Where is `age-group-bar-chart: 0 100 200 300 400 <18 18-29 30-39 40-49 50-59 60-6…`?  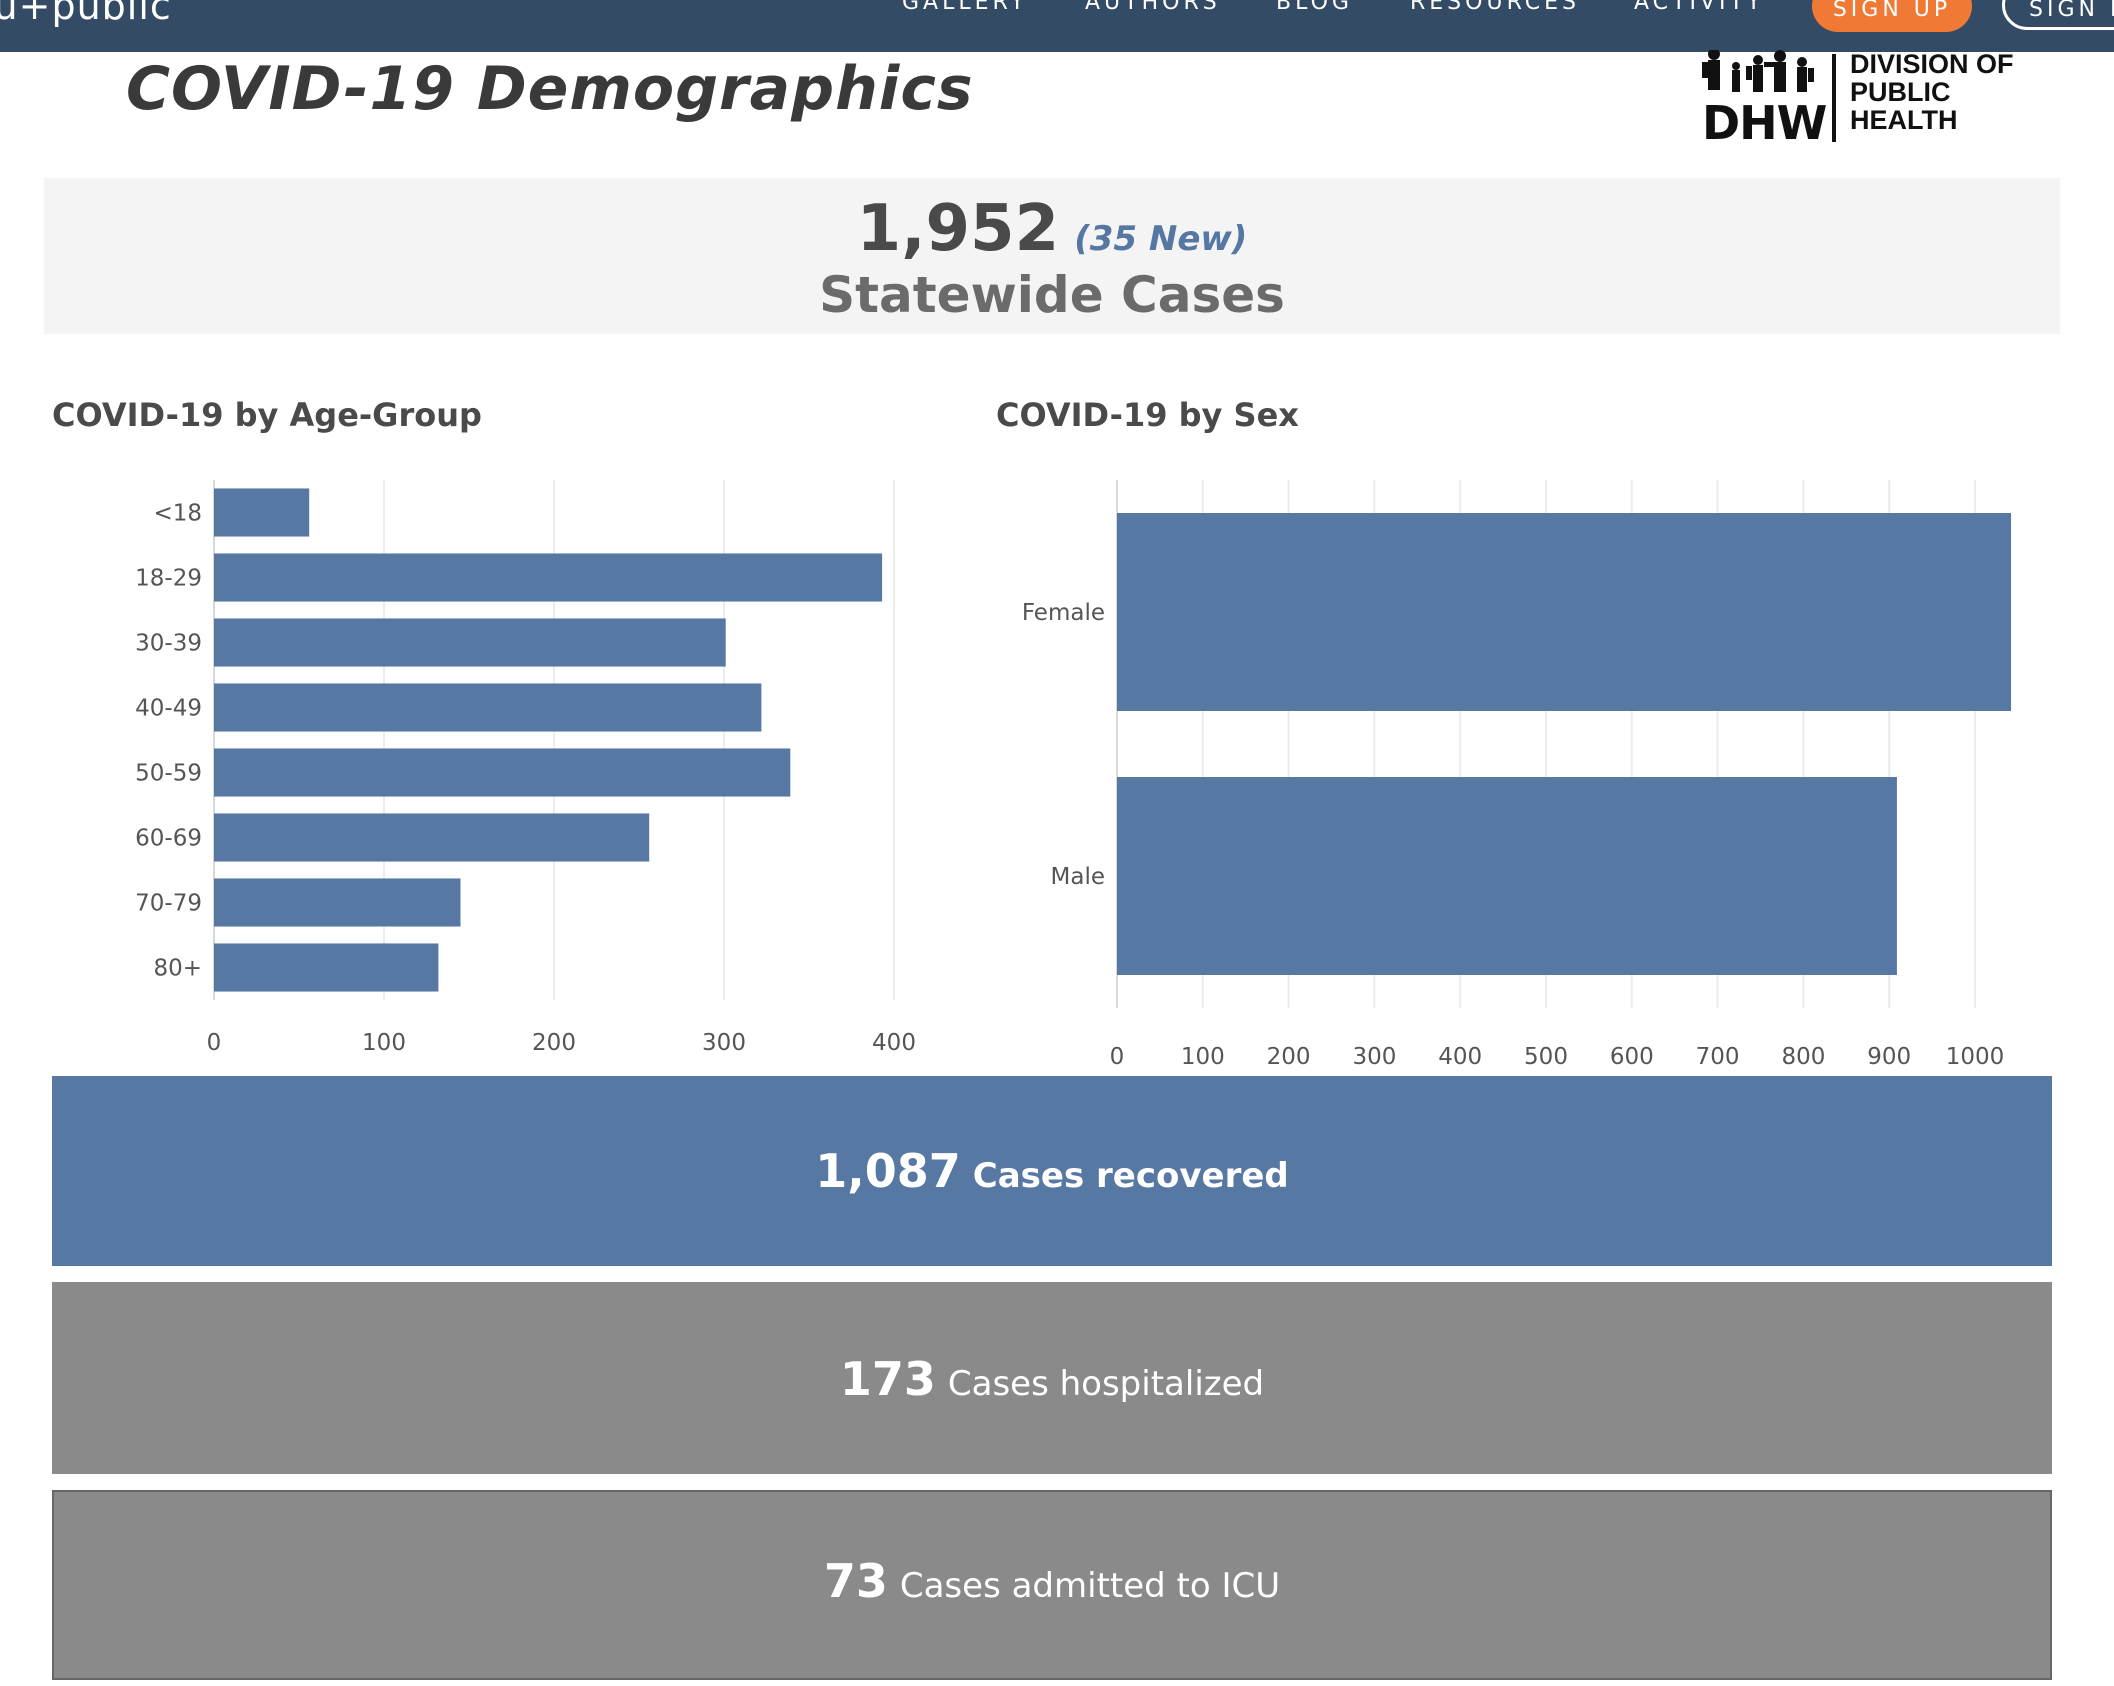
age-group-bar-chart: 0 100 200 300 400 <18 18-29 30-39 40-49 50-59 60-6… is located at coordinates (525, 768).